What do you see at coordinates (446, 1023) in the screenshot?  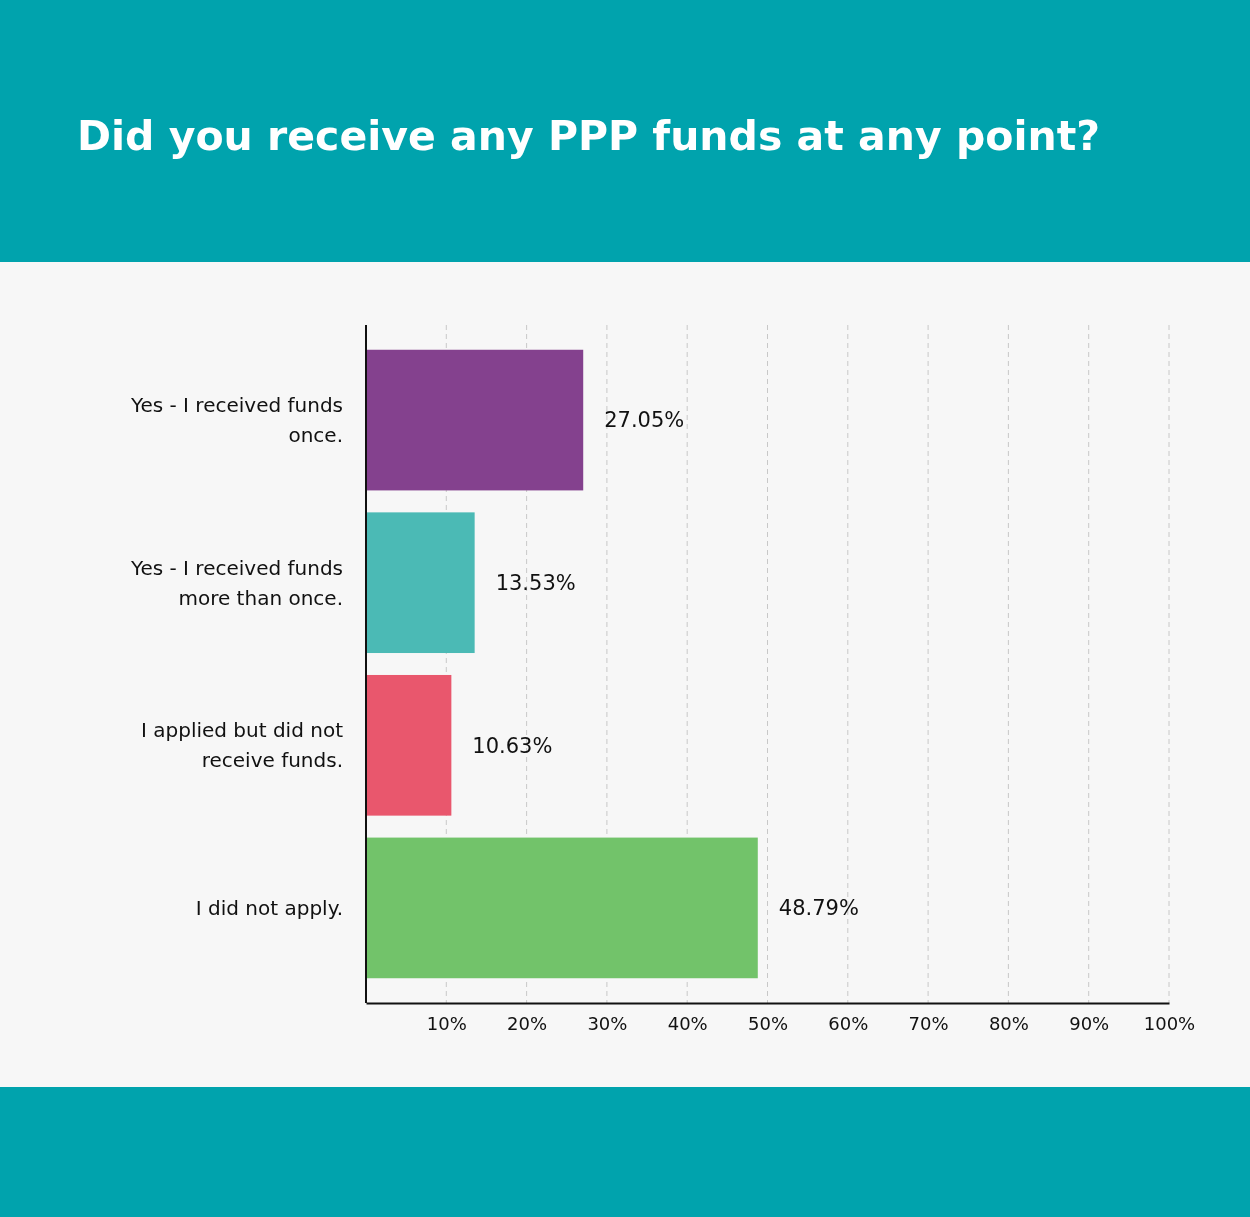 I see `x-tick-label: 10%` at bounding box center [446, 1023].